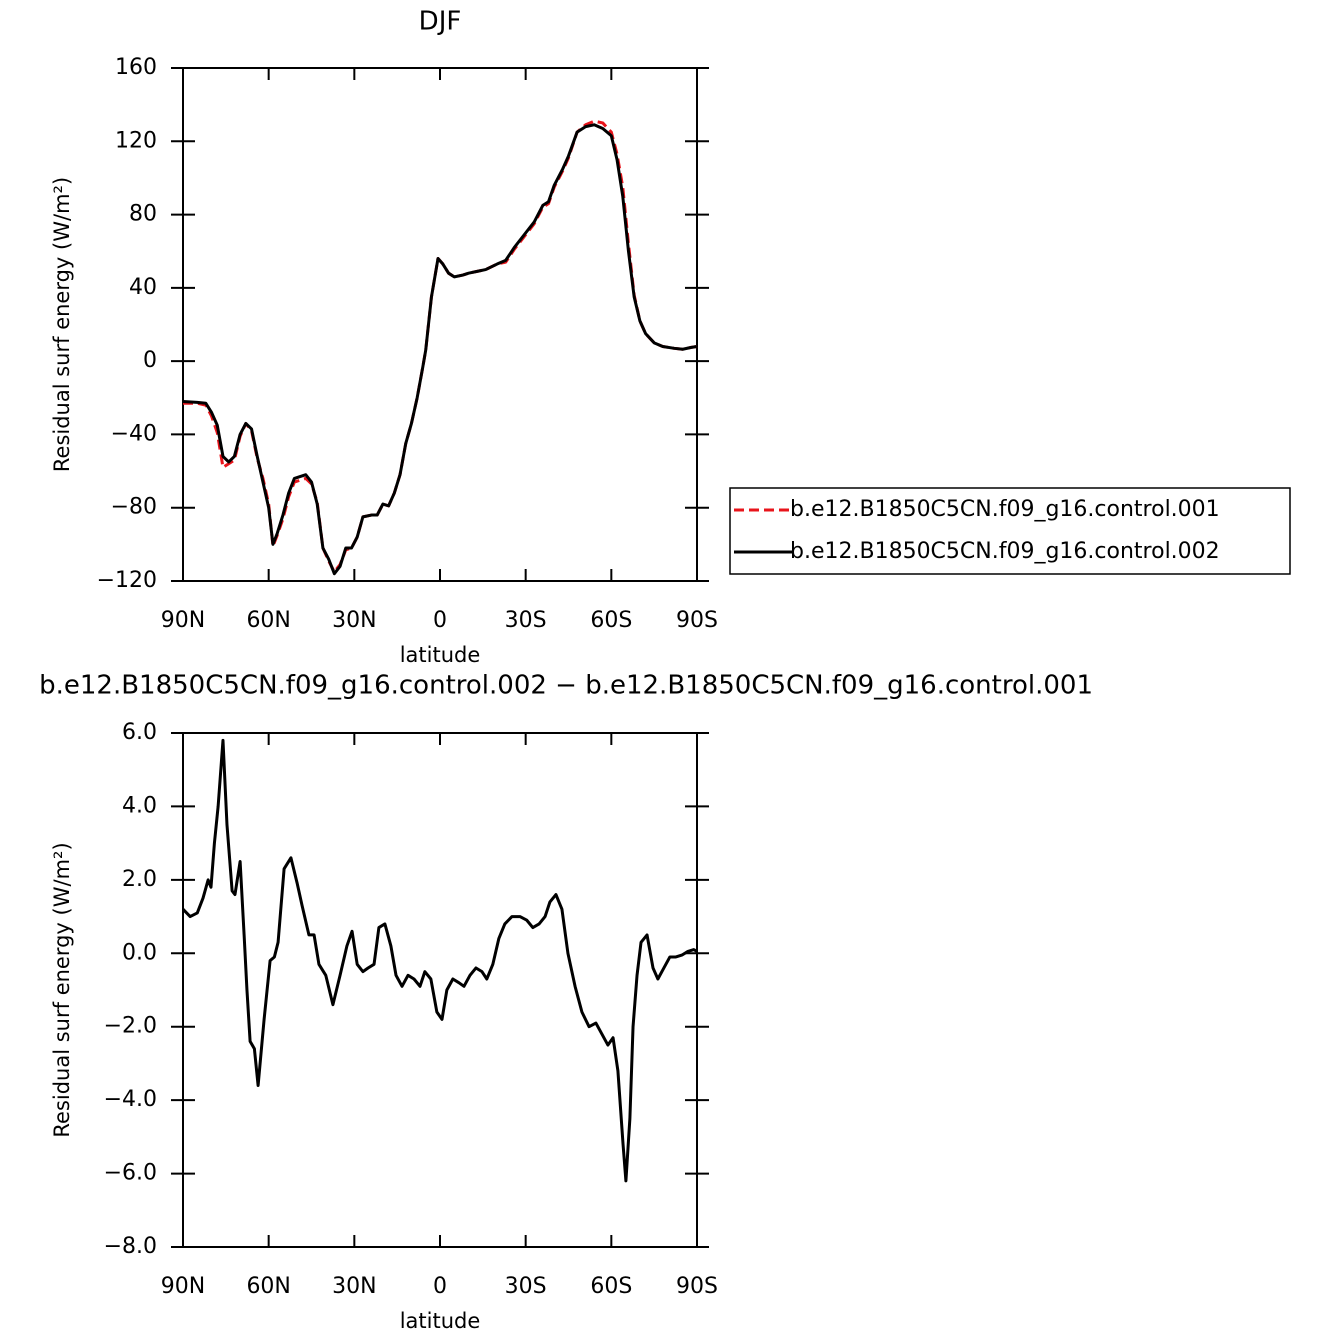  I want to click on y-tick-label: 4.0, so click(139, 805).